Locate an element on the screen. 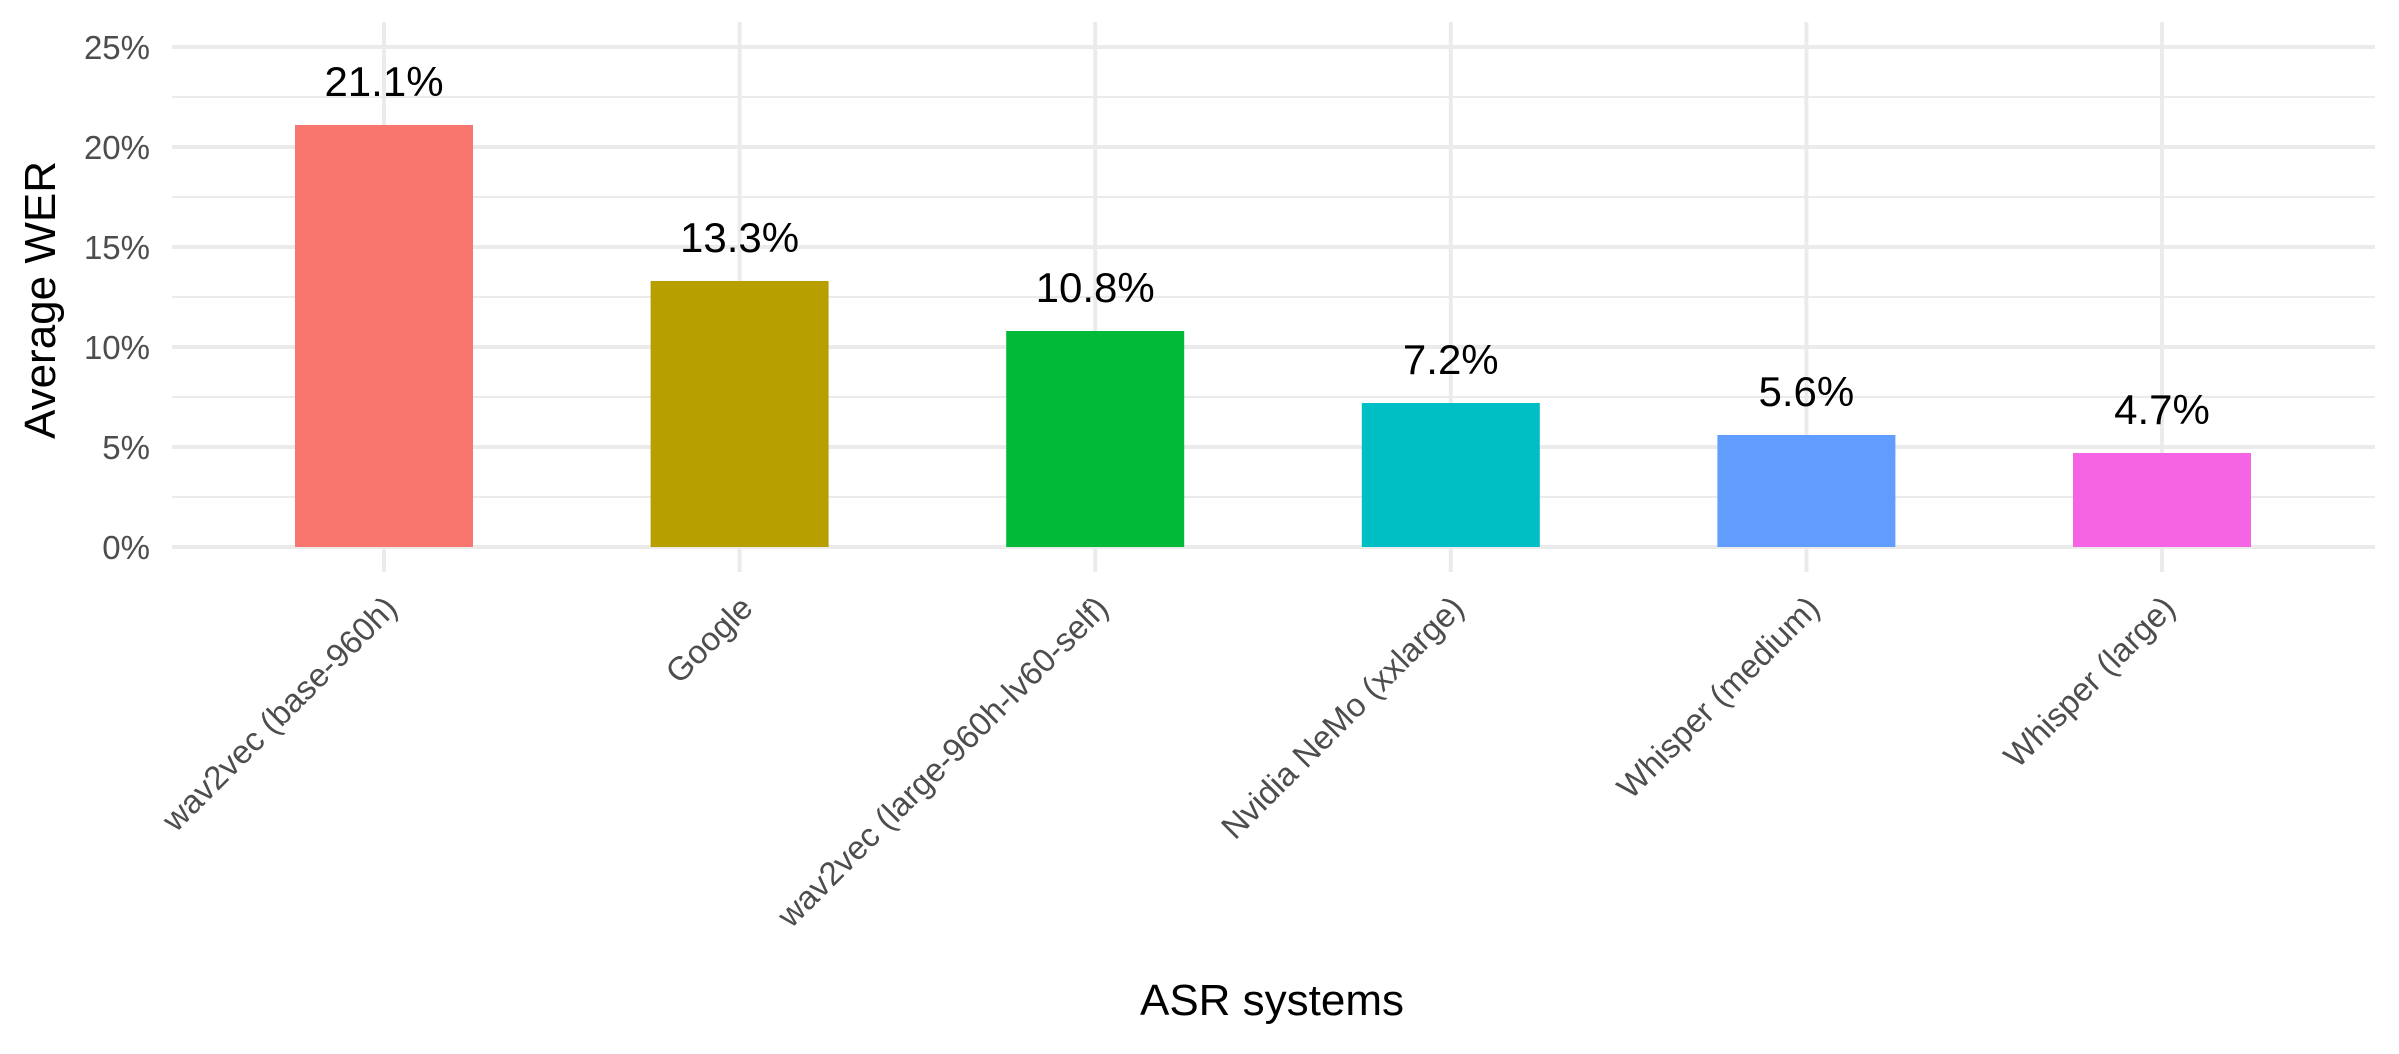  y-tick-label: 25% is located at coordinates (117, 47).